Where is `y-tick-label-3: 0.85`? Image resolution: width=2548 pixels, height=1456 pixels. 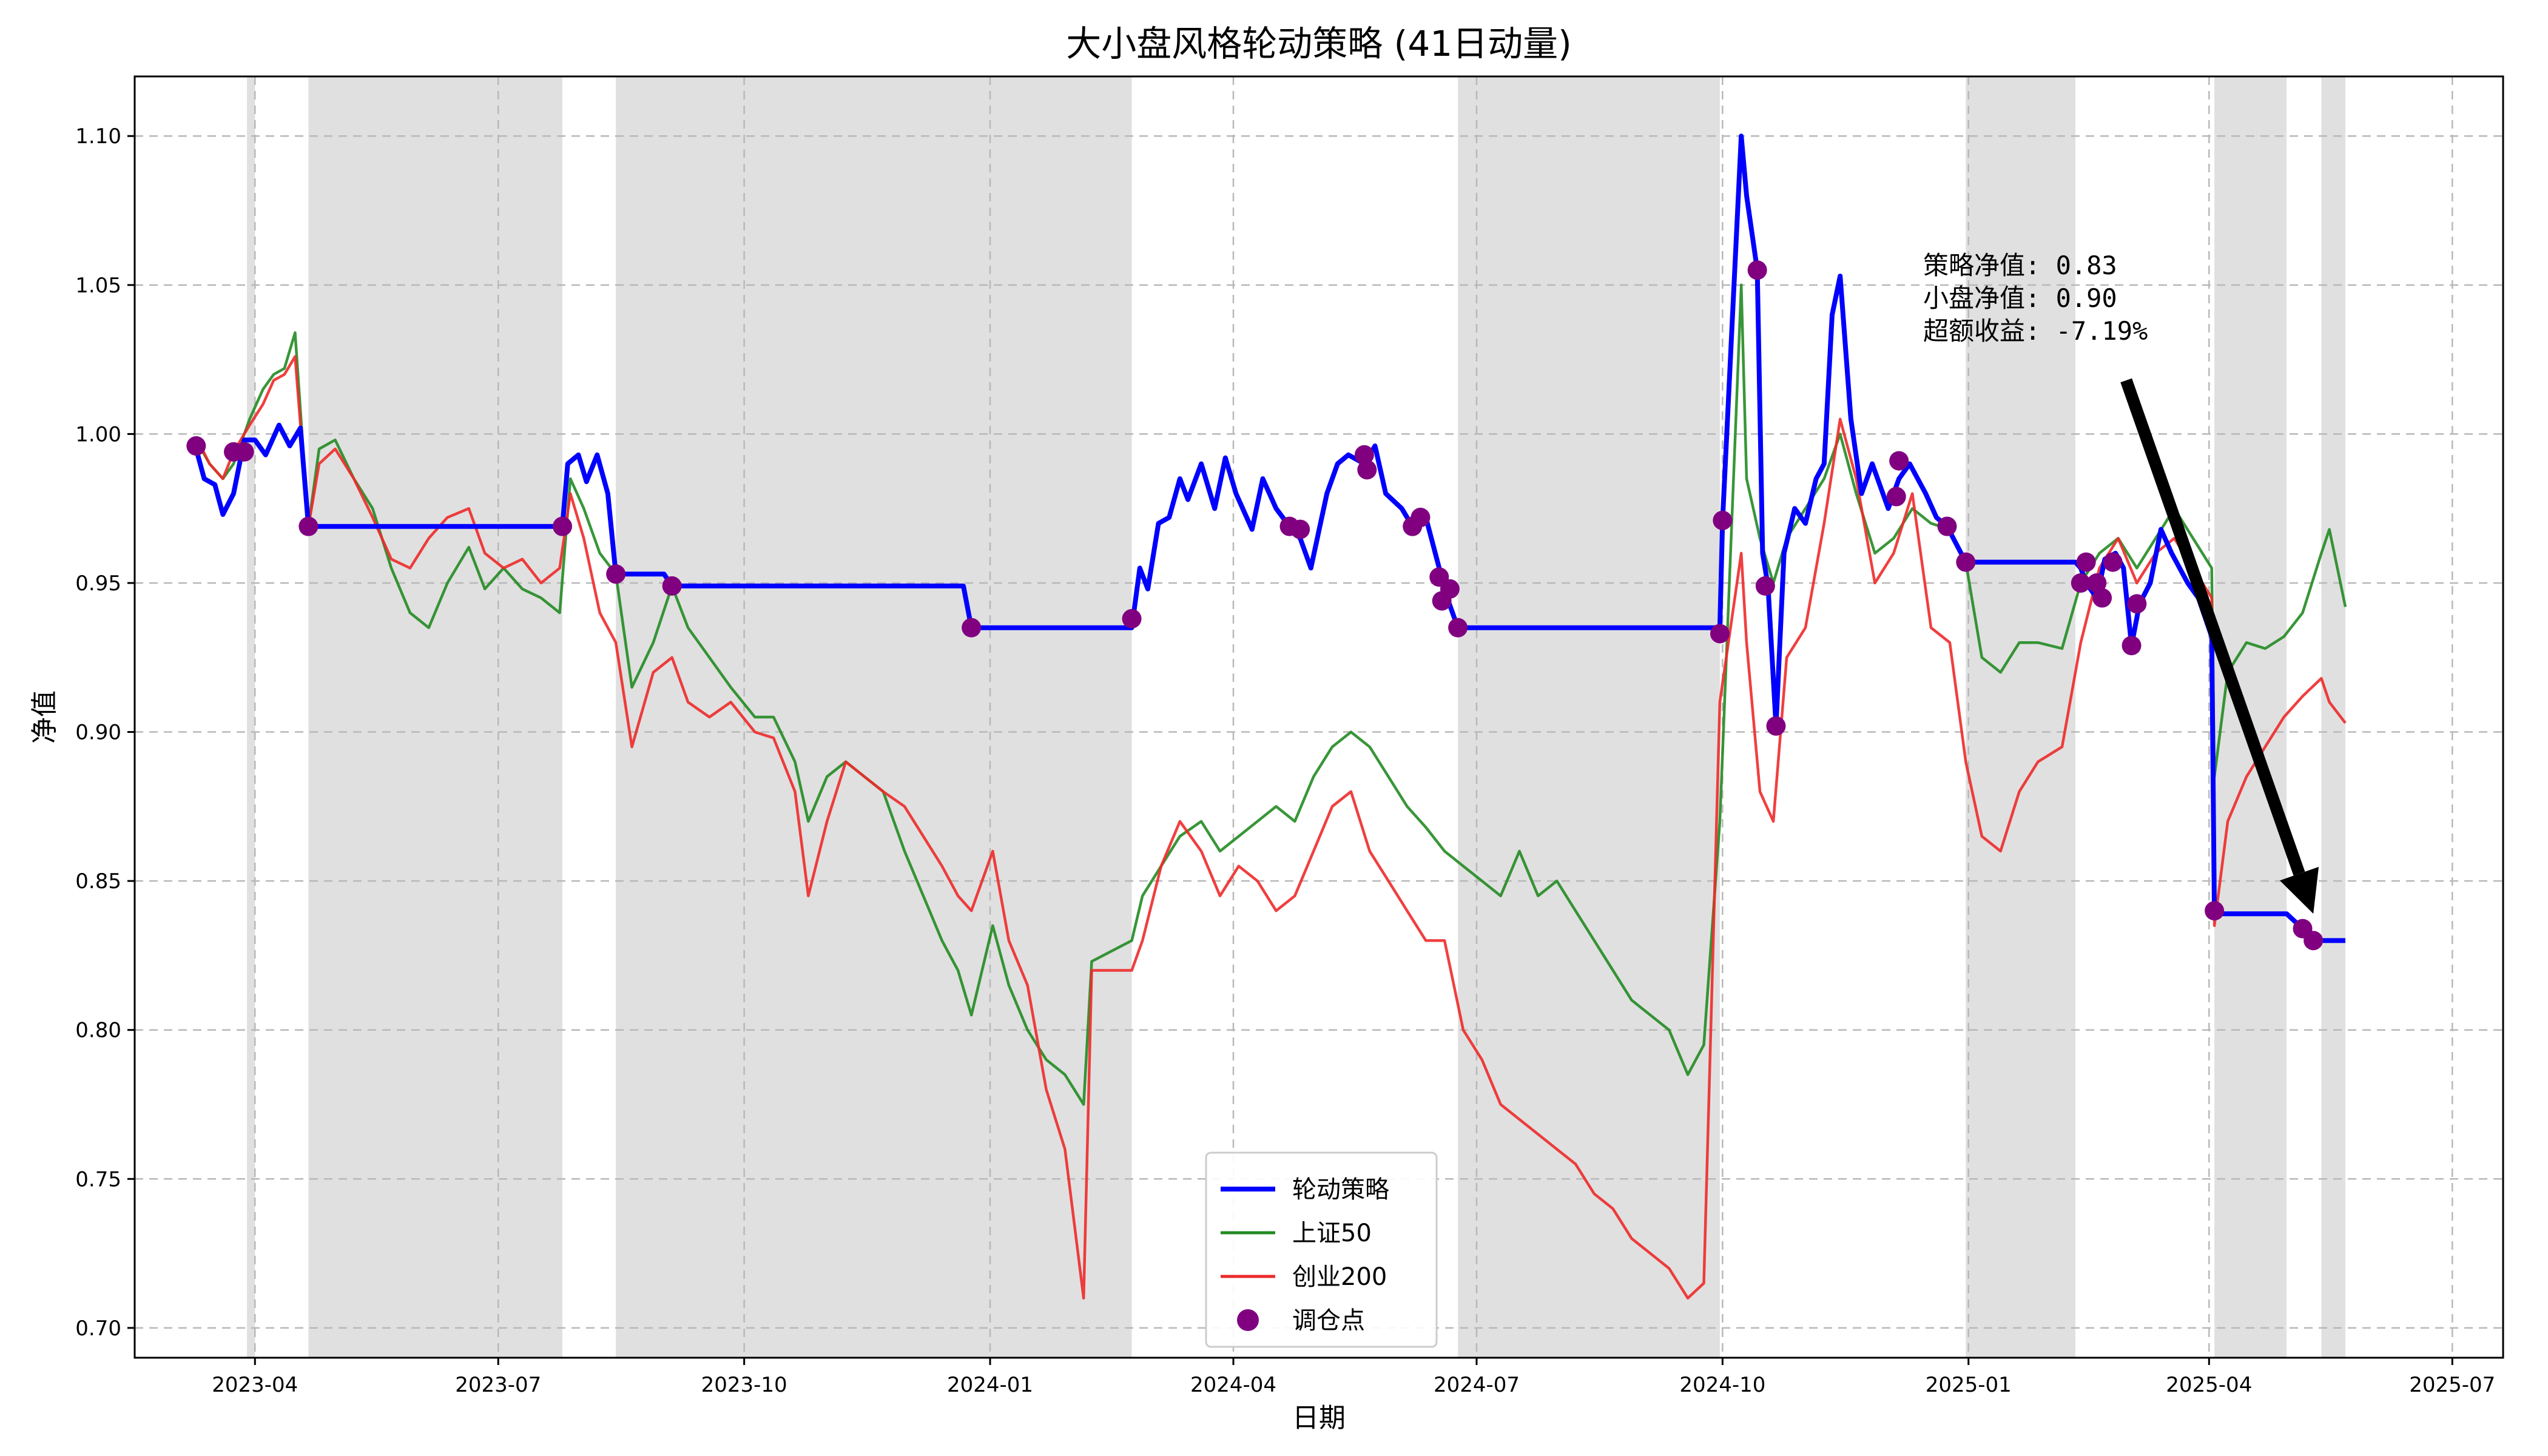 y-tick-label-3: 0.85 is located at coordinates (98, 881).